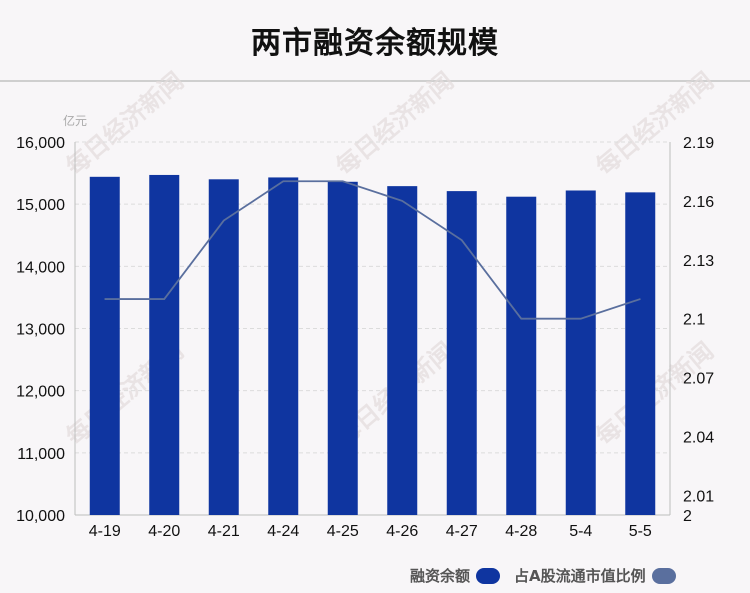  What do you see at coordinates (698, 143) in the screenshot?
I see `y-right-tick-label: 2.19` at bounding box center [698, 143].